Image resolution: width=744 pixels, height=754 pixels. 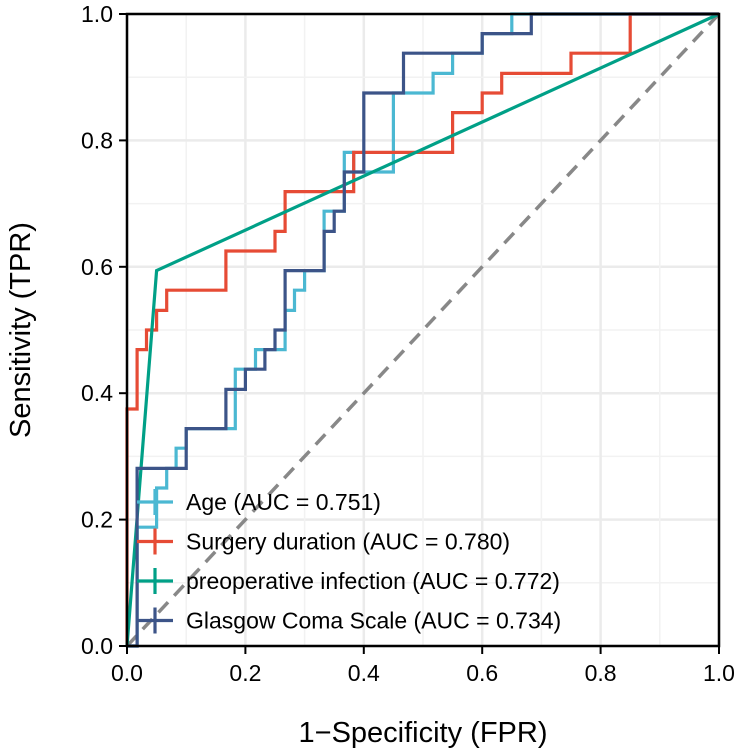 I want to click on y-tick-label: 0.0, so click(x=97, y=646).